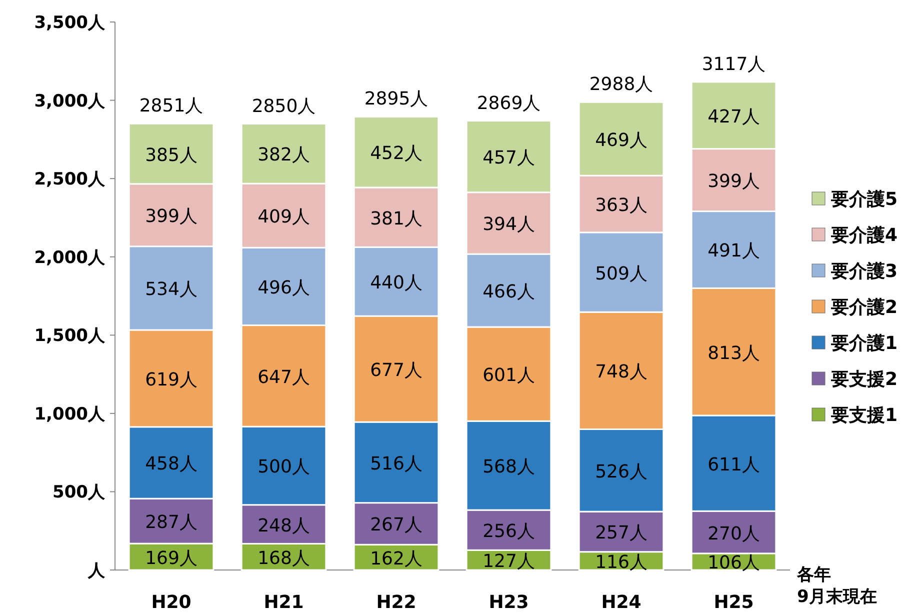  I want to click on legend-label: 要介護3, so click(864, 271).